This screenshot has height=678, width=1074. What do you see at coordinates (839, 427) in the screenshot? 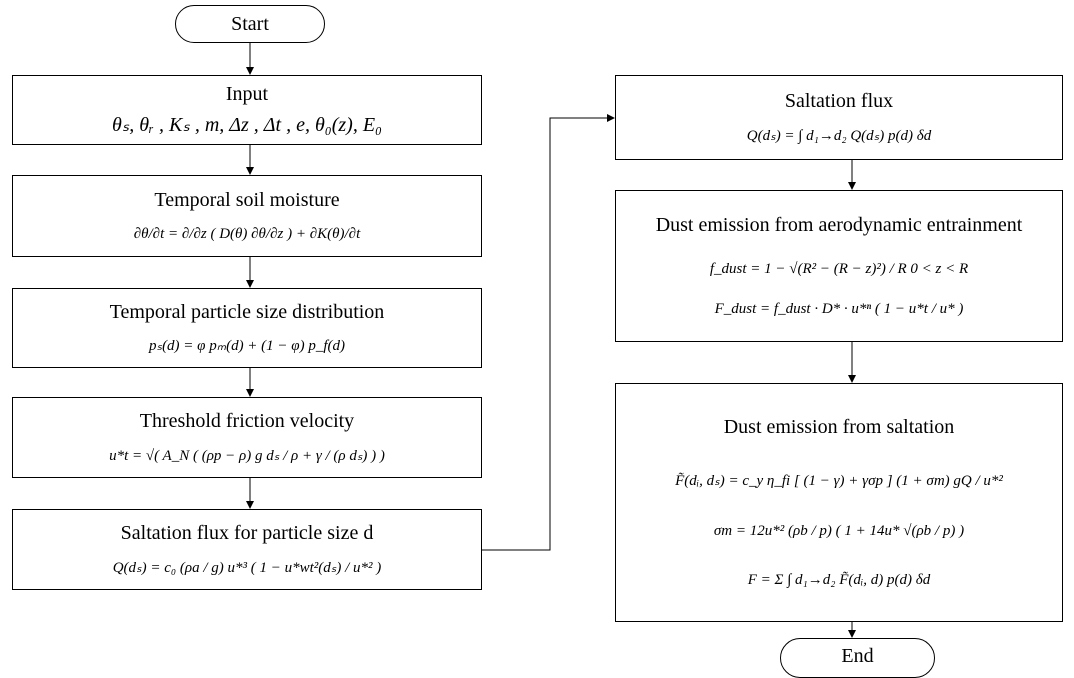
I see `box-title: Dust emission from saltation` at bounding box center [839, 427].